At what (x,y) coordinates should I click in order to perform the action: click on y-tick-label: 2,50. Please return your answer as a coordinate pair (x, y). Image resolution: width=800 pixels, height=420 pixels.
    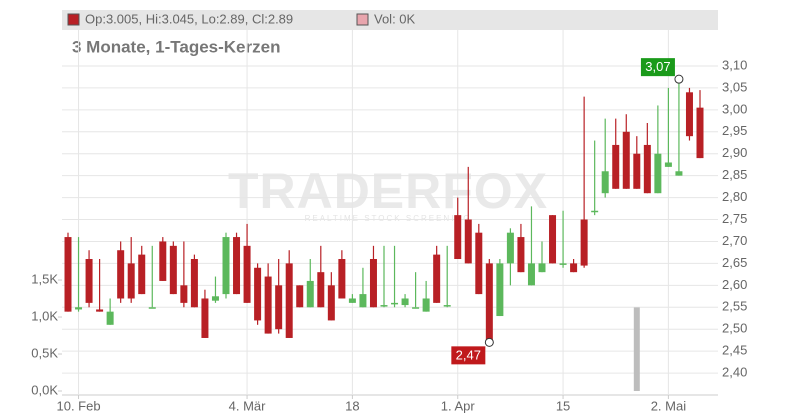
    Looking at the image, I should click on (734, 328).